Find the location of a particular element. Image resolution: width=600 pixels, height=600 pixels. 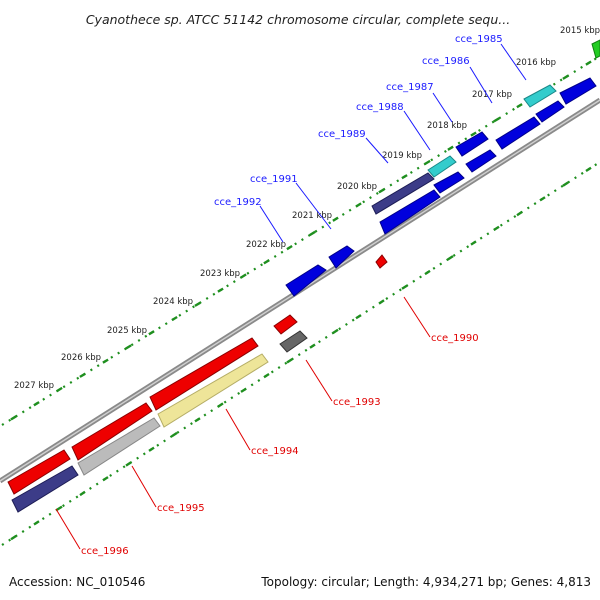

gene-cce-1987 is located at coordinates (442, 166).